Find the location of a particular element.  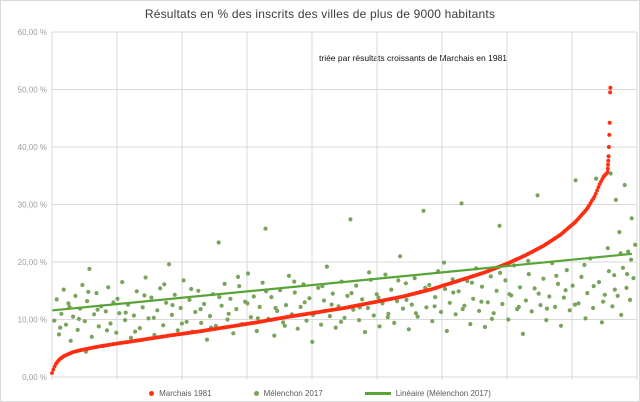

legend-item-melenchon-2017: Mélenchon 2017 is located at coordinates (288, 393).